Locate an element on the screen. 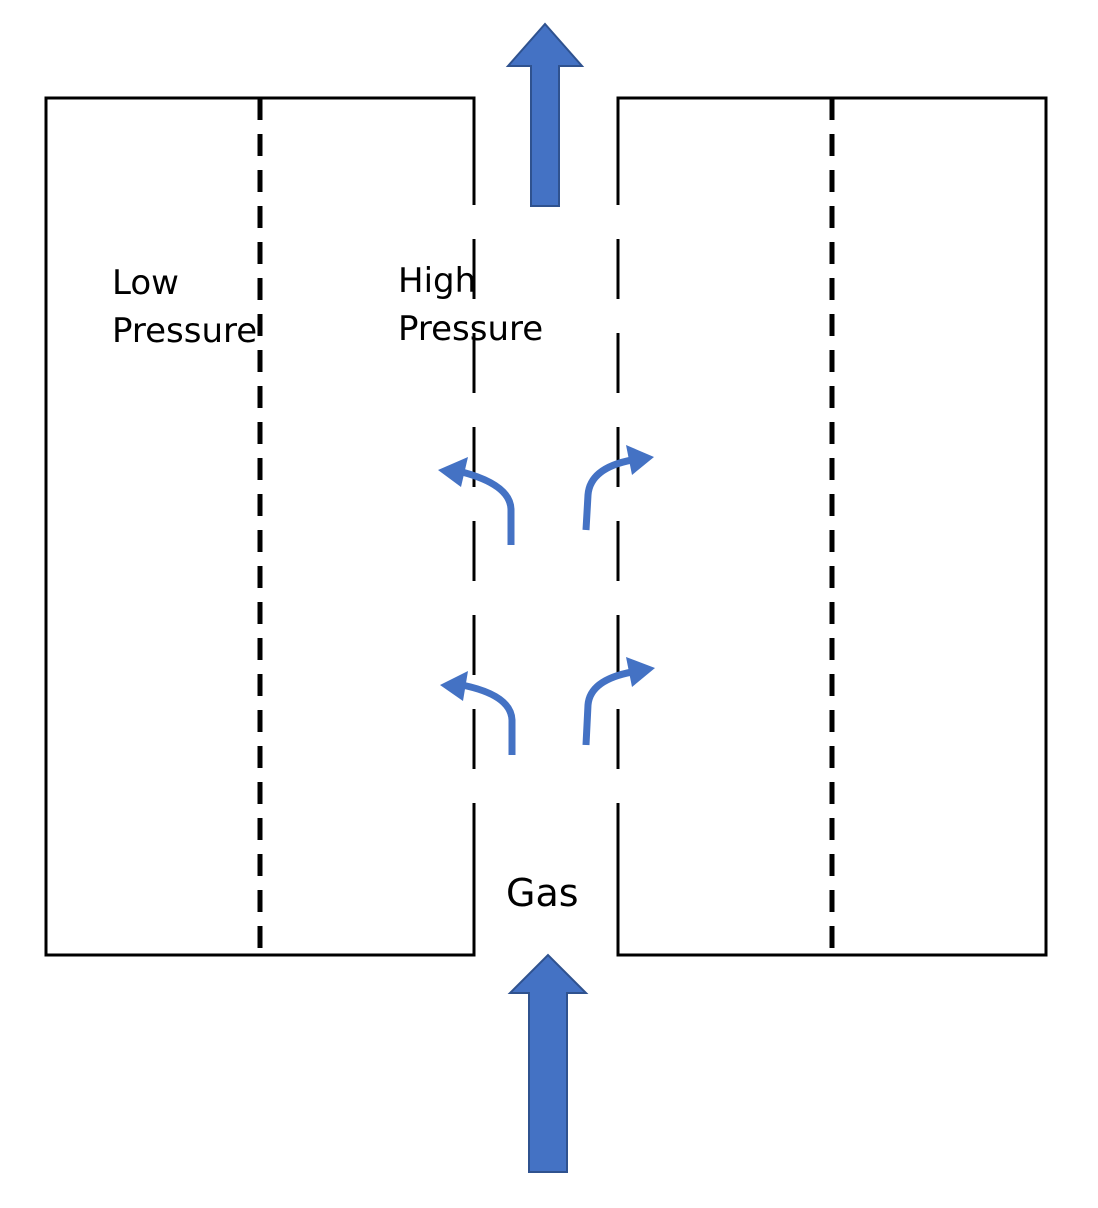 This screenshot has height=1208, width=1098. curved-arrow-upper-right-head-icon is located at coordinates (640, 460).